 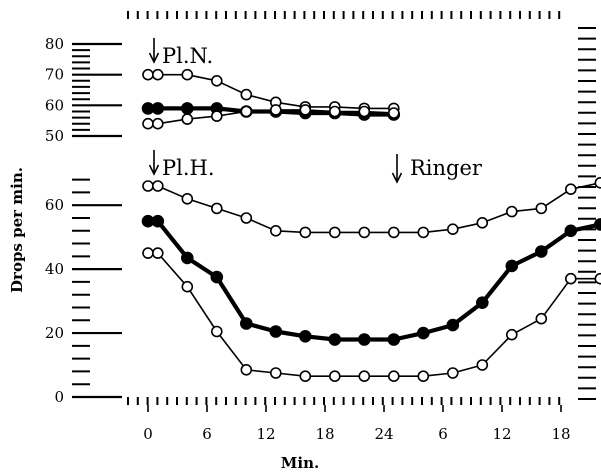 What do you see at coordinates (54, 44) in the screenshot?
I see `upper-y-tick-label: 80` at bounding box center [54, 44].